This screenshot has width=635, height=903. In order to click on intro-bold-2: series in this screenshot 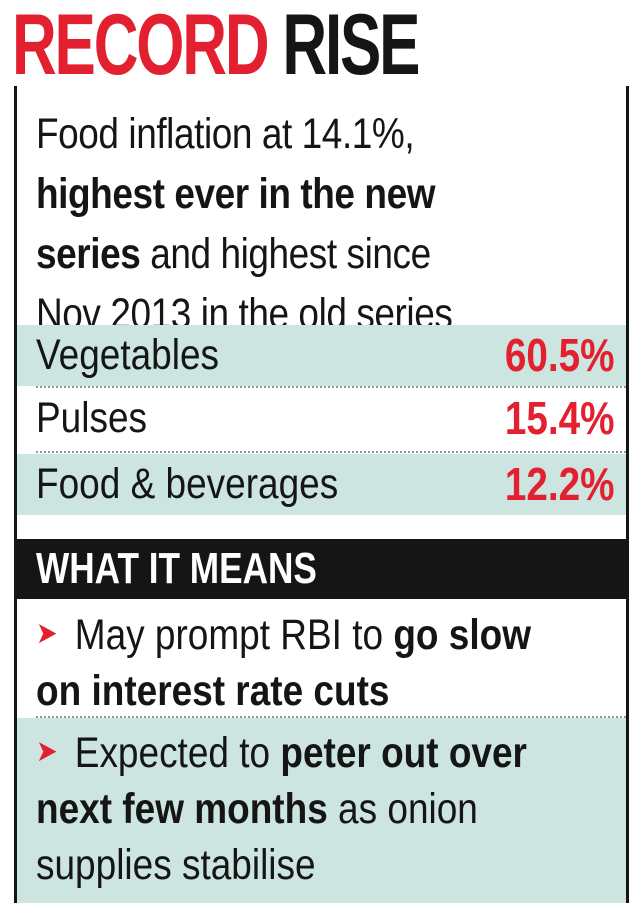, I will do `click(88, 254)`.